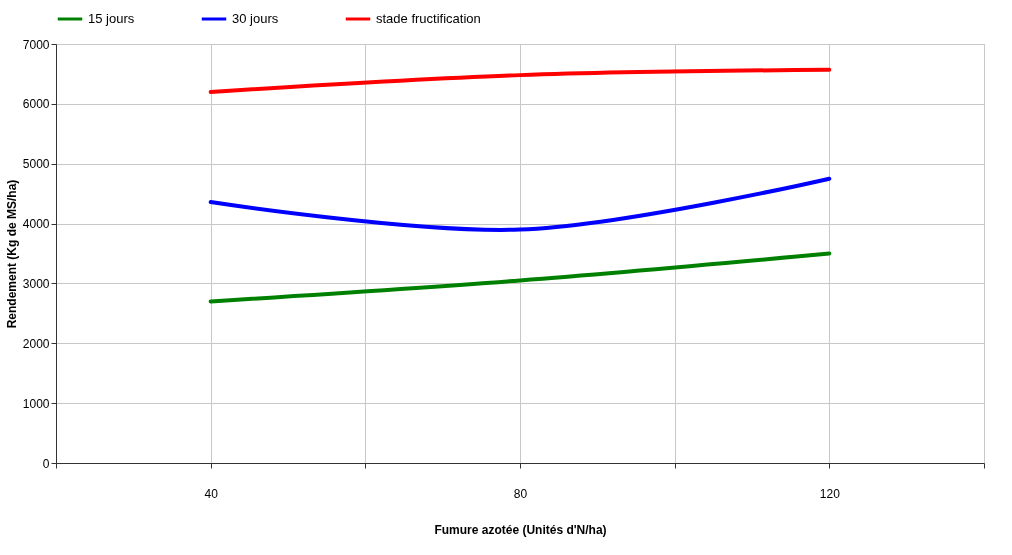 This screenshot has height=555, width=1012. What do you see at coordinates (830, 493) in the screenshot?
I see `x-tick-label: 120` at bounding box center [830, 493].